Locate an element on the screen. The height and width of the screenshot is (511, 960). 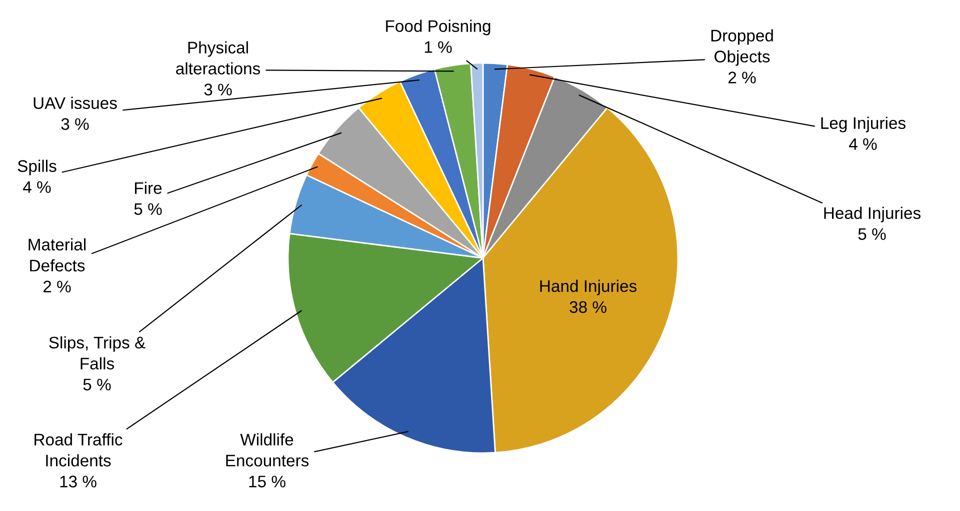
slice-label: Road Traffic Incidents is located at coordinates (78, 449).